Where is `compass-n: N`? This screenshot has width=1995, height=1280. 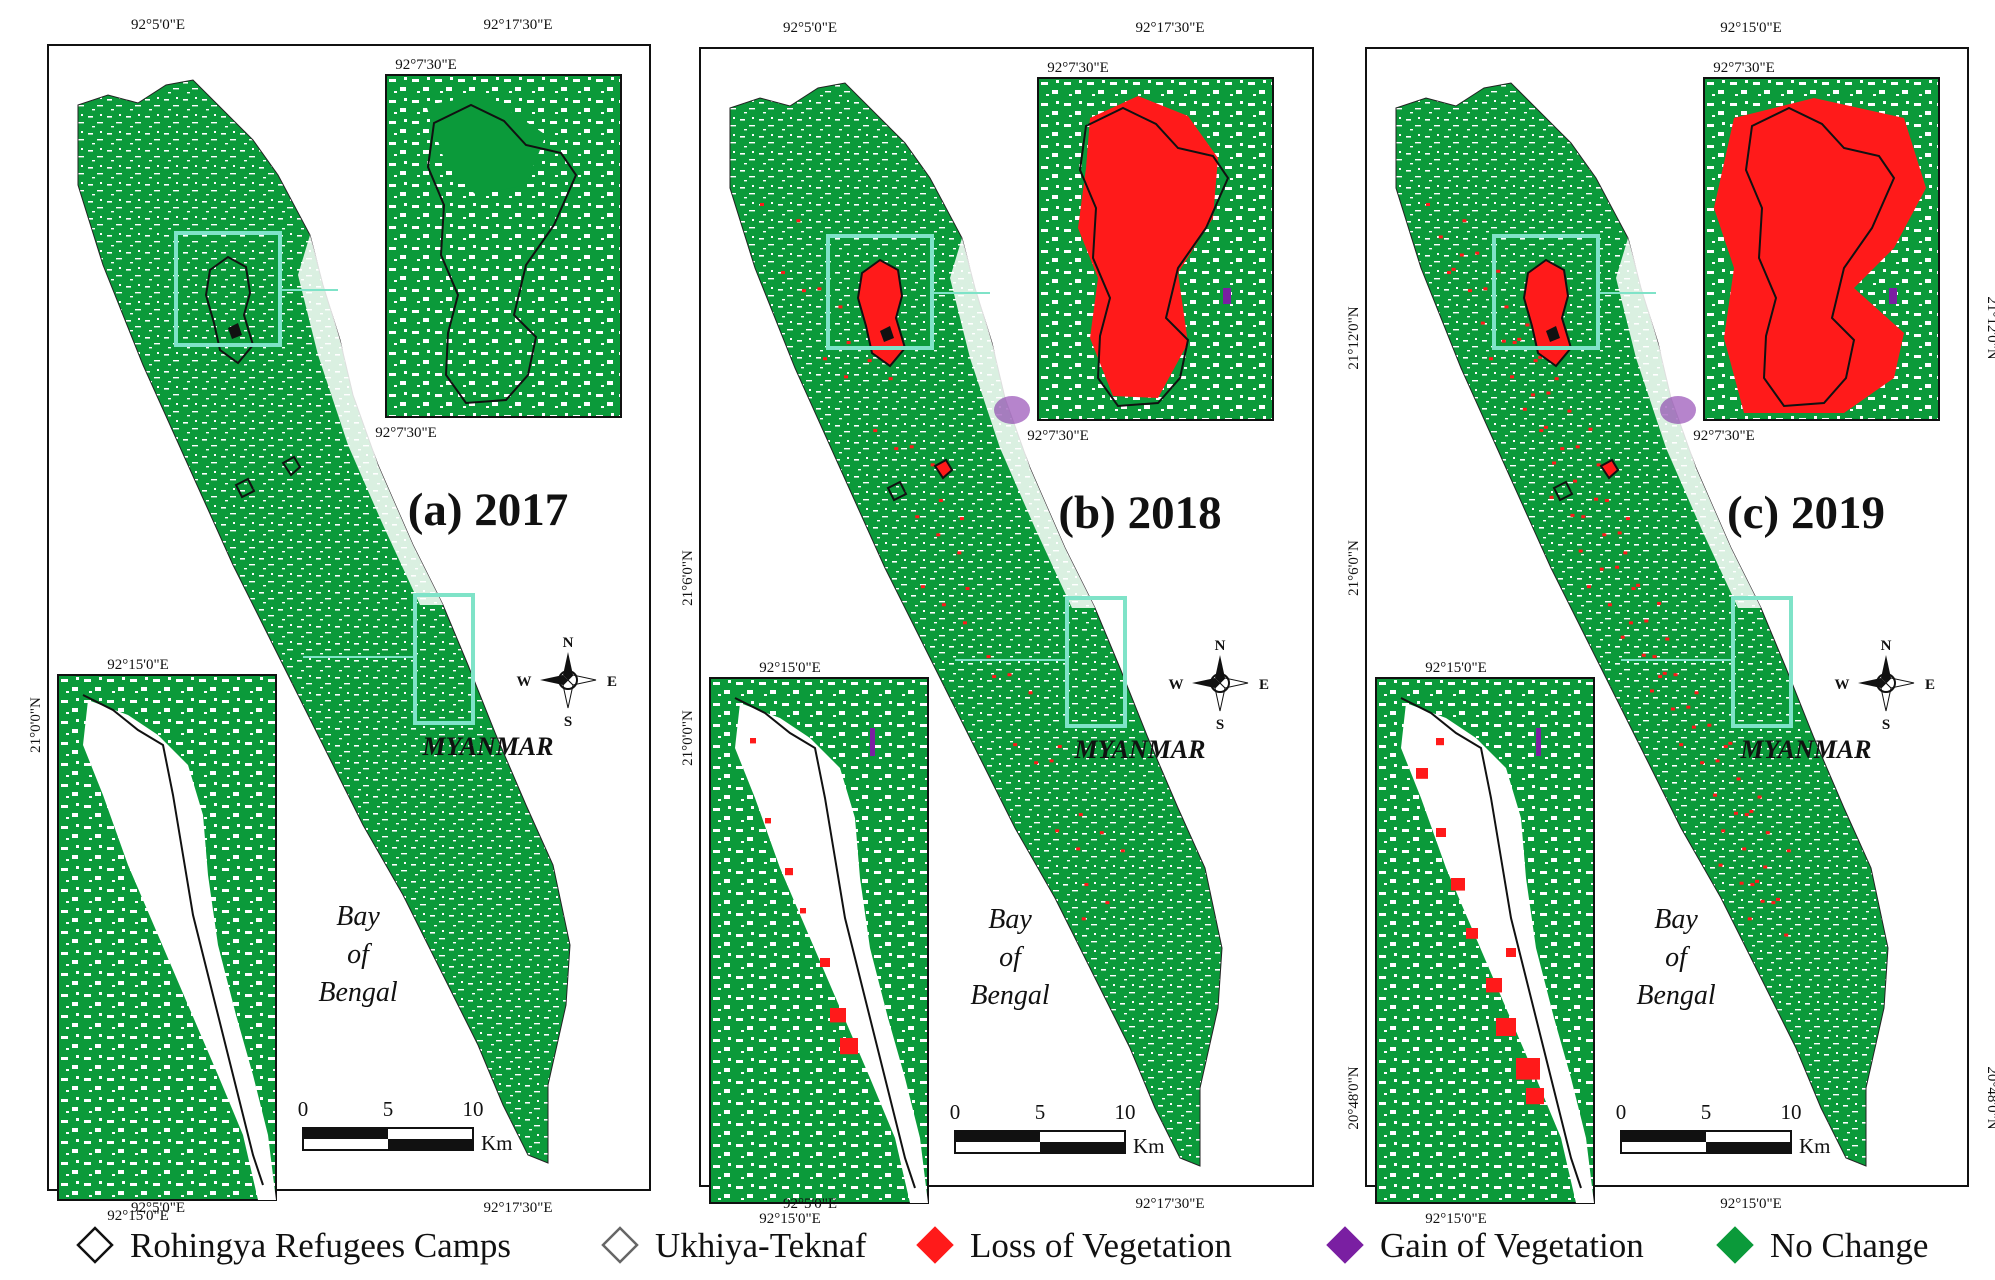
compass-n: N is located at coordinates (568, 643).